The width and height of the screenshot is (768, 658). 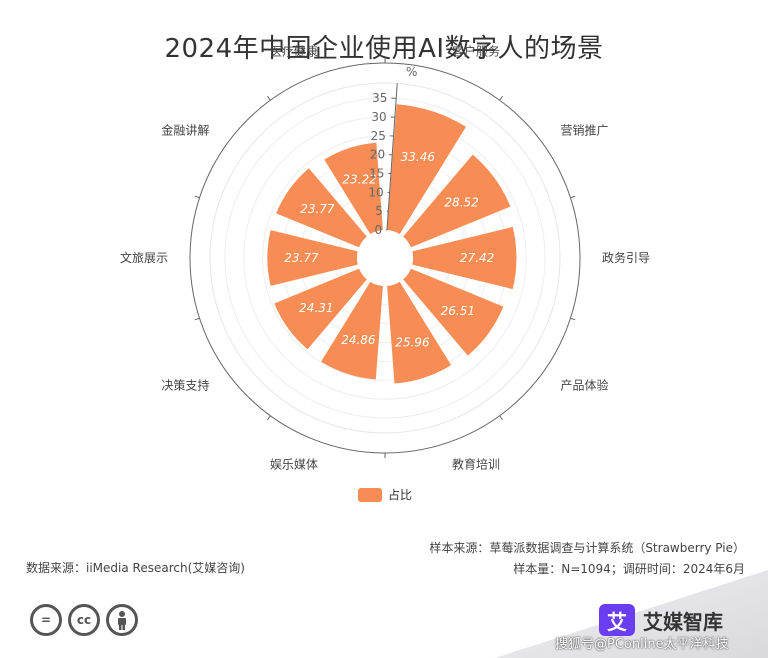 What do you see at coordinates (359, 180) in the screenshot?
I see `value-label: 23.22` at bounding box center [359, 180].